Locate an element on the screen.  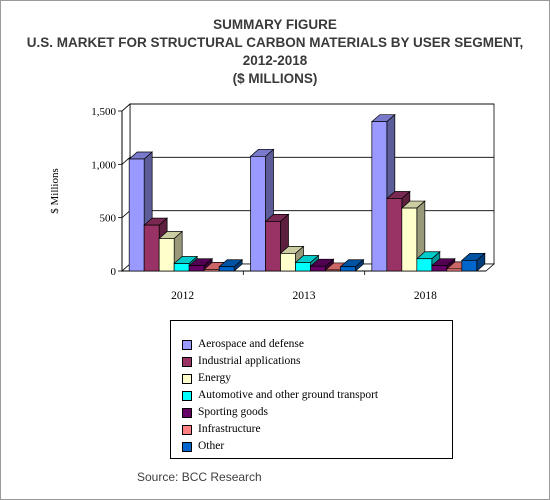
bar-aerospace-and-defense-2018 is located at coordinates (379, 196).